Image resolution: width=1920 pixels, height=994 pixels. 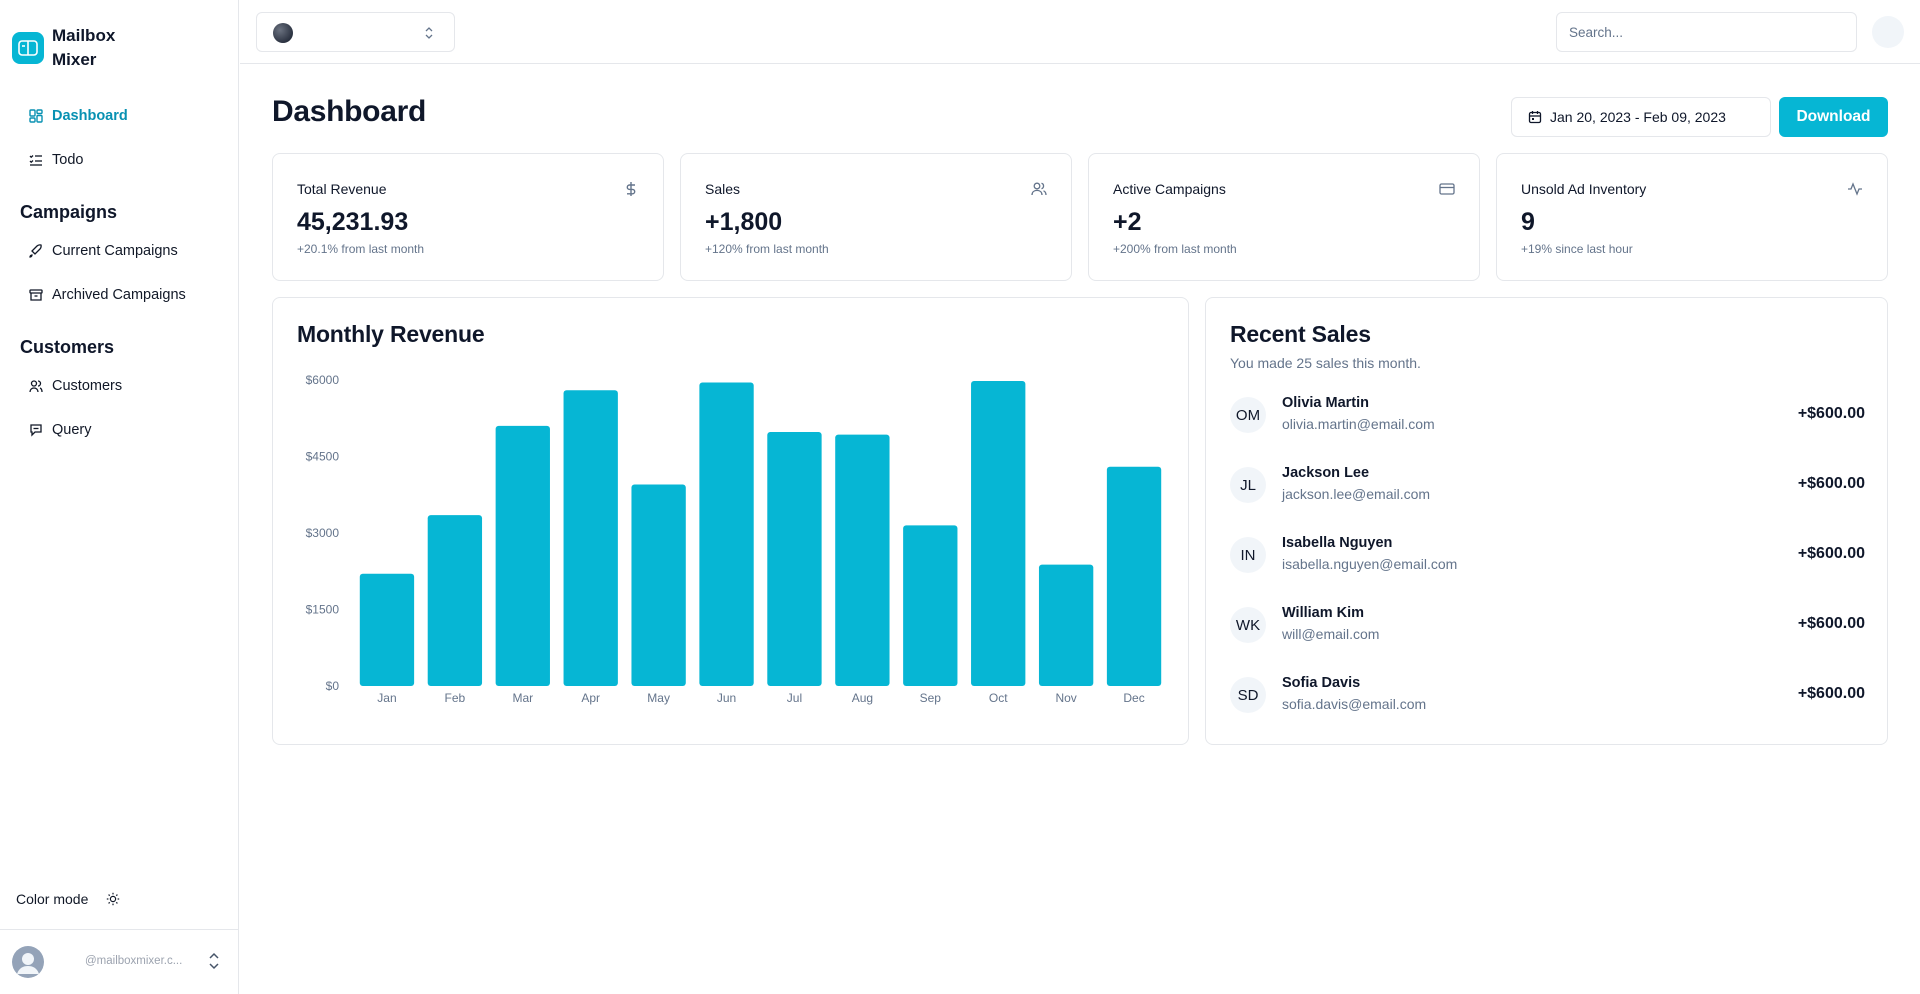 What do you see at coordinates (1354, 704) in the screenshot?
I see `sale-email: sofia.davis@email.com` at bounding box center [1354, 704].